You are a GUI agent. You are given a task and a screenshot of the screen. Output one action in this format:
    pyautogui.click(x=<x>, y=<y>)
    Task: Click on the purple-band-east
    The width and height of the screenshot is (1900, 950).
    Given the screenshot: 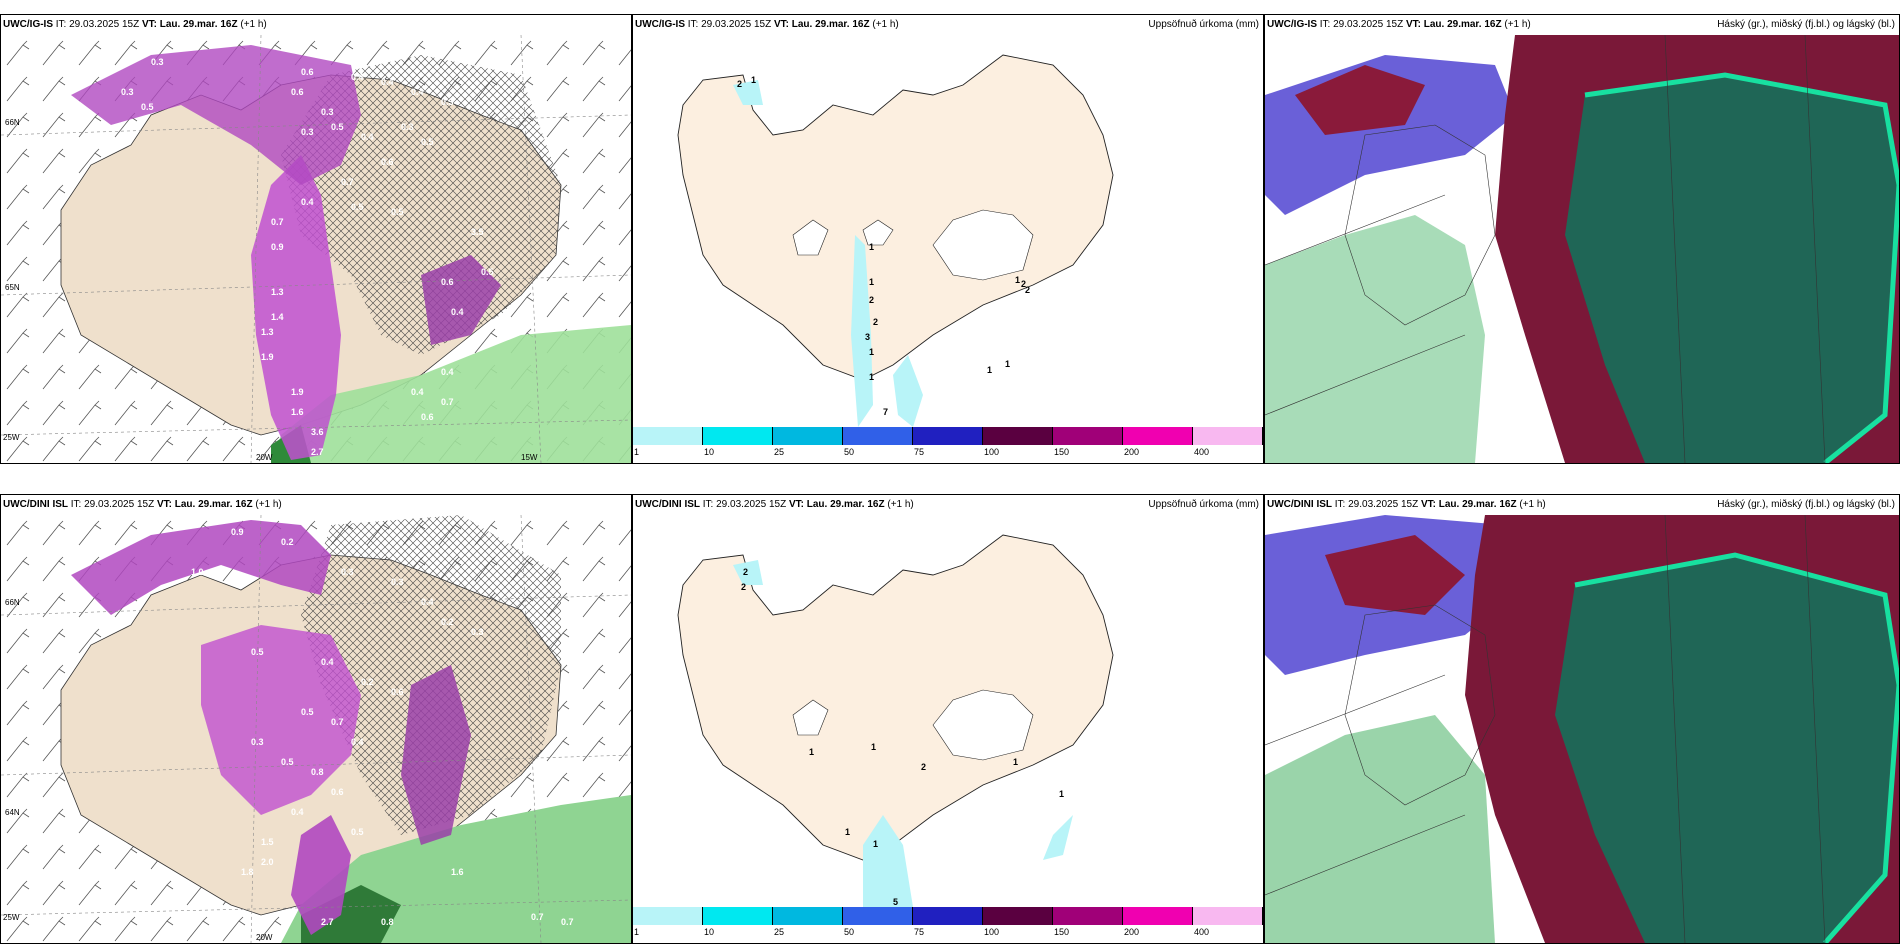 What is the action you would take?
    pyautogui.click(x=461, y=300)
    